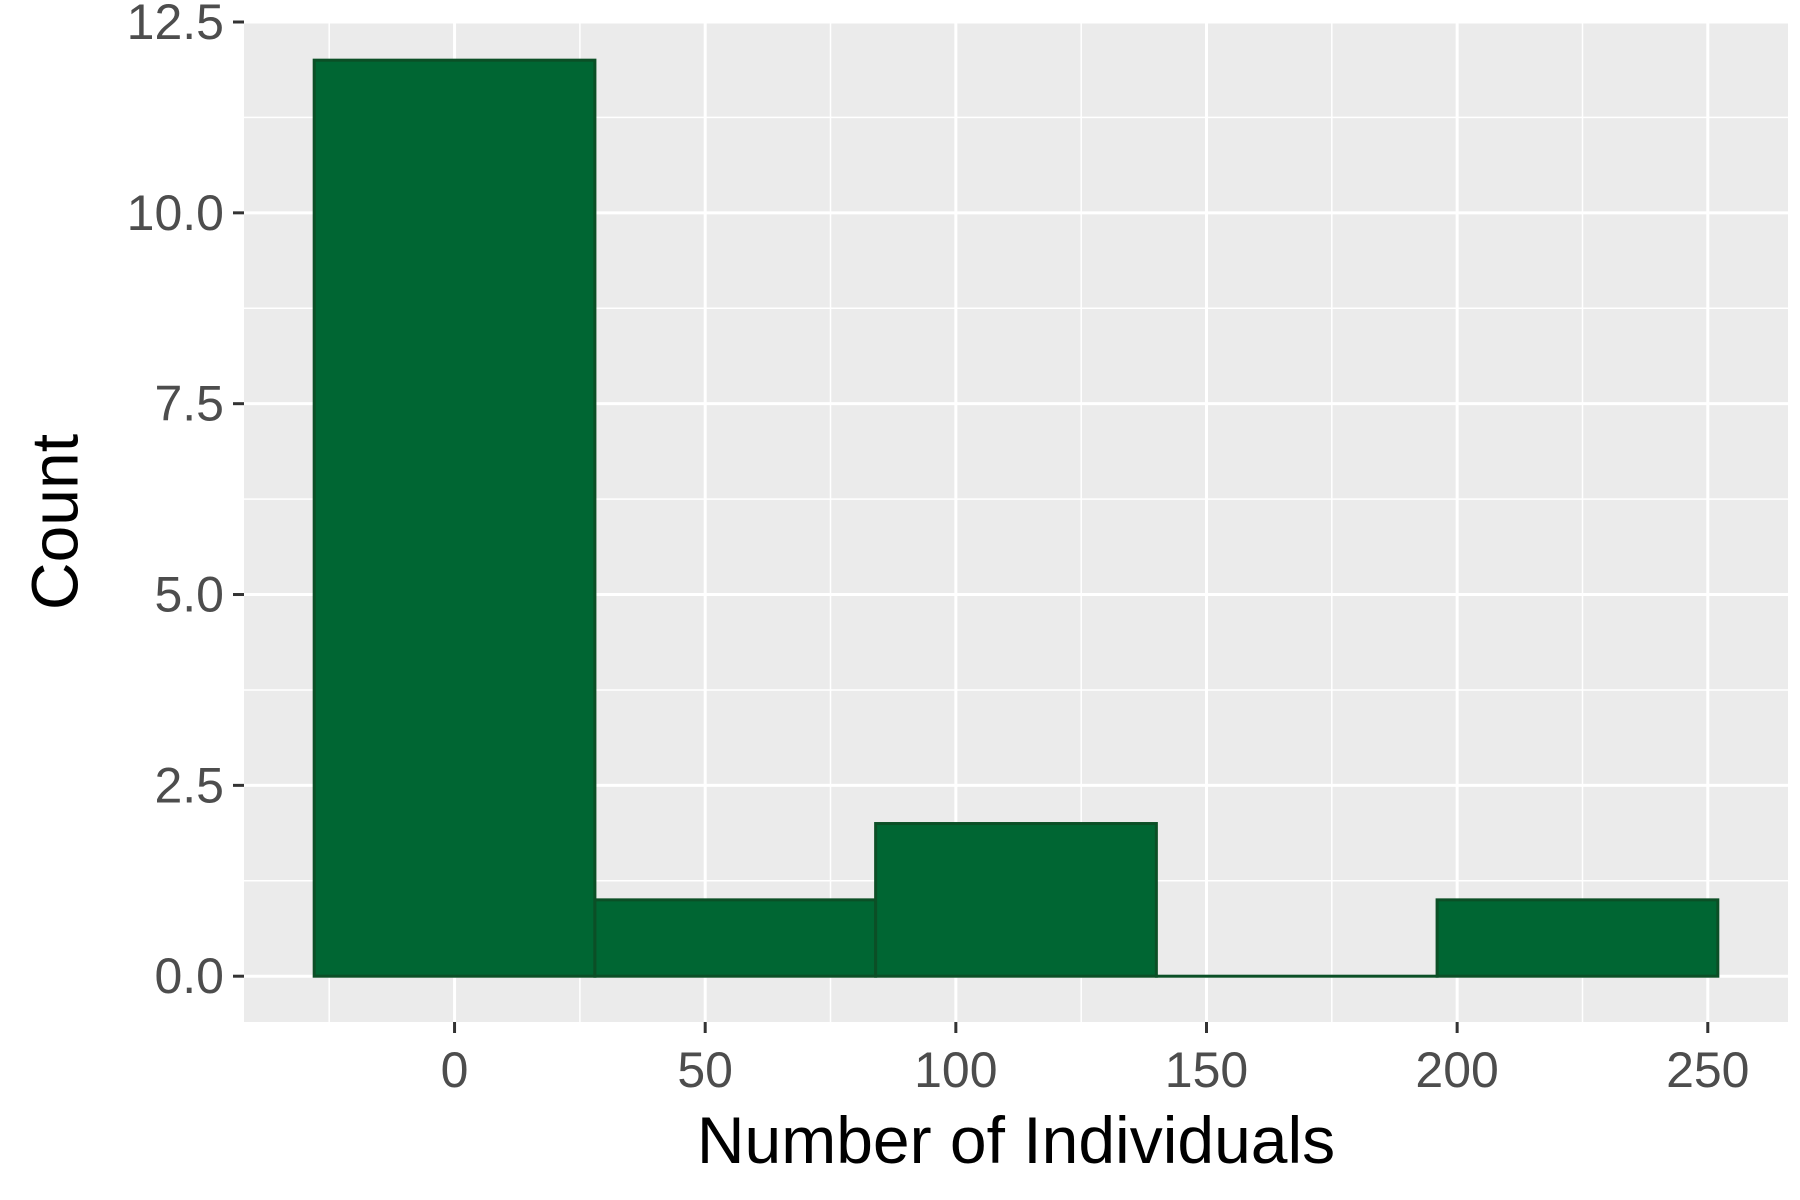  What do you see at coordinates (1456, 1070) in the screenshot?
I see `x-tick-label: 200` at bounding box center [1456, 1070].